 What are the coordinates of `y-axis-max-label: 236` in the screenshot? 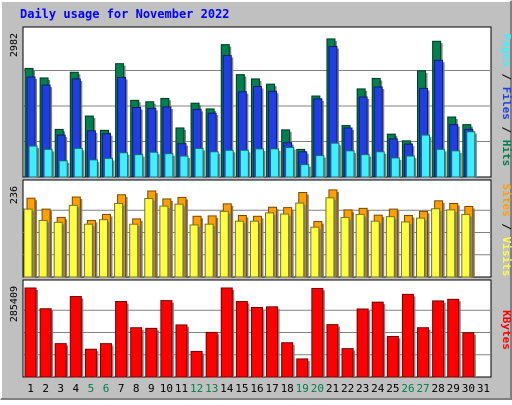 It's located at (14, 195).